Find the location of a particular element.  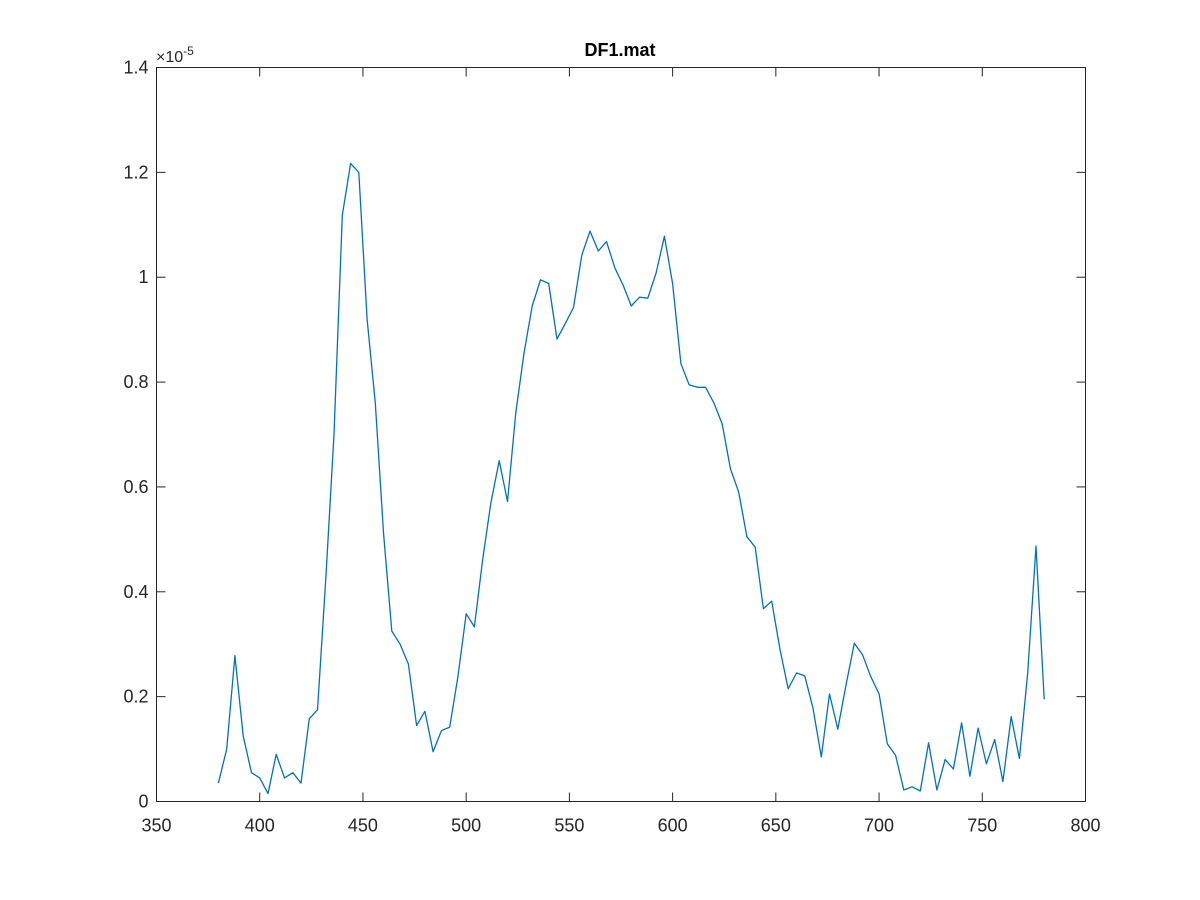

x-tick-label: 450 is located at coordinates (363, 826).